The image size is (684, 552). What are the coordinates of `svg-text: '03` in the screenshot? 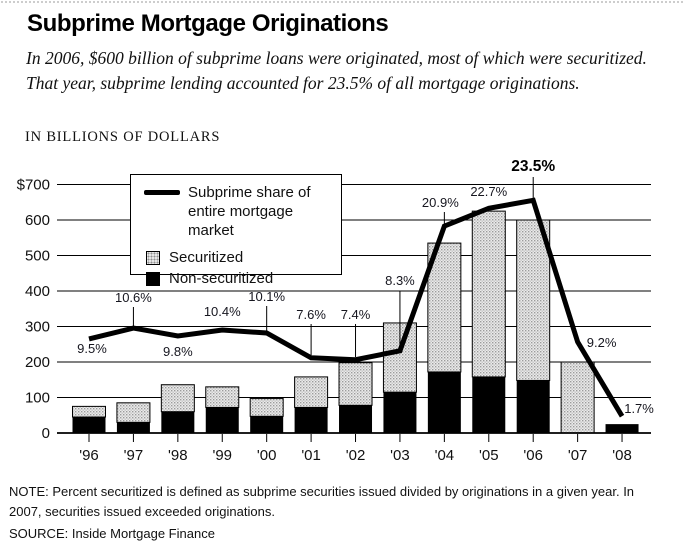 It's located at (400, 455).